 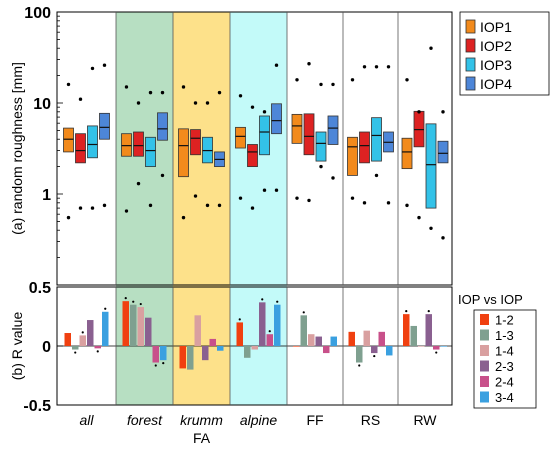 What do you see at coordinates (92, 142) in the screenshot?
I see `box-IOP3-all` at bounding box center [92, 142].